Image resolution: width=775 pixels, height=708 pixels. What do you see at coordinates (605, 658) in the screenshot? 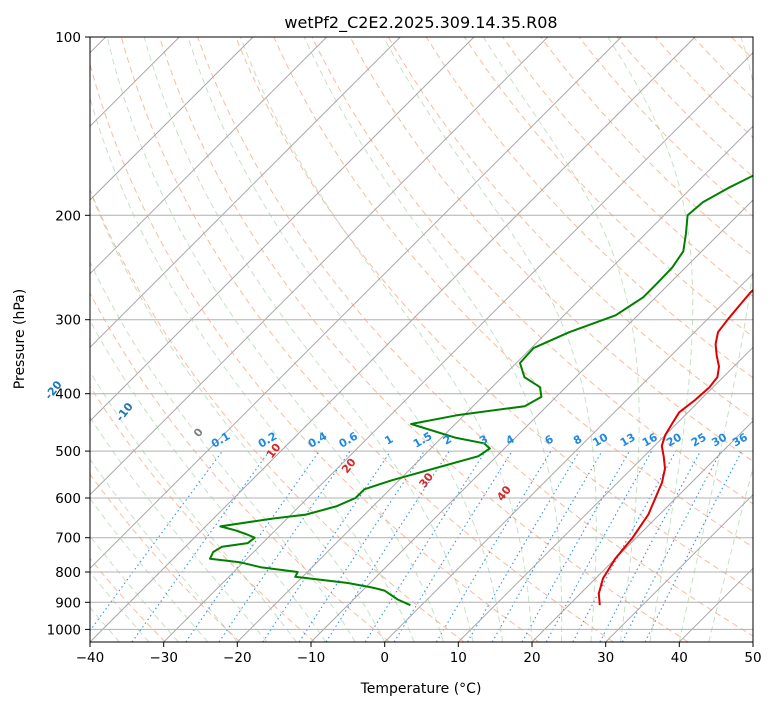
I see `x-tick-label: 30` at bounding box center [605, 658].